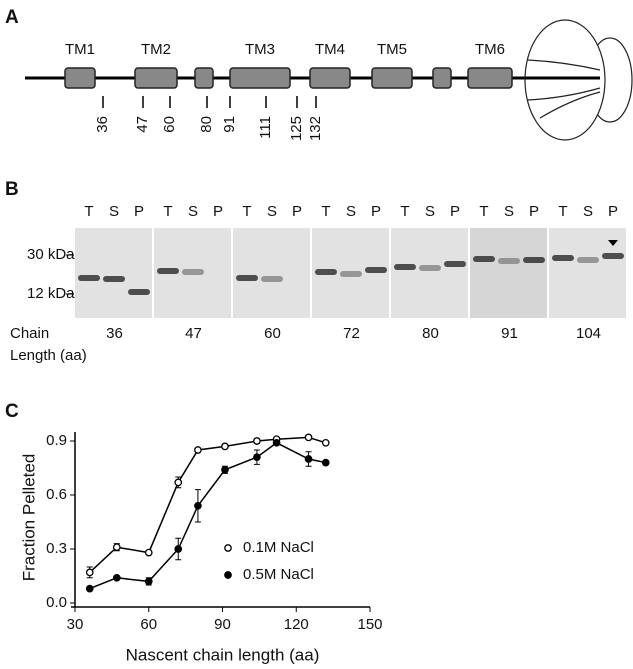  I want to click on x-axis-title: Nascent chain length (aa), so click(223, 654).